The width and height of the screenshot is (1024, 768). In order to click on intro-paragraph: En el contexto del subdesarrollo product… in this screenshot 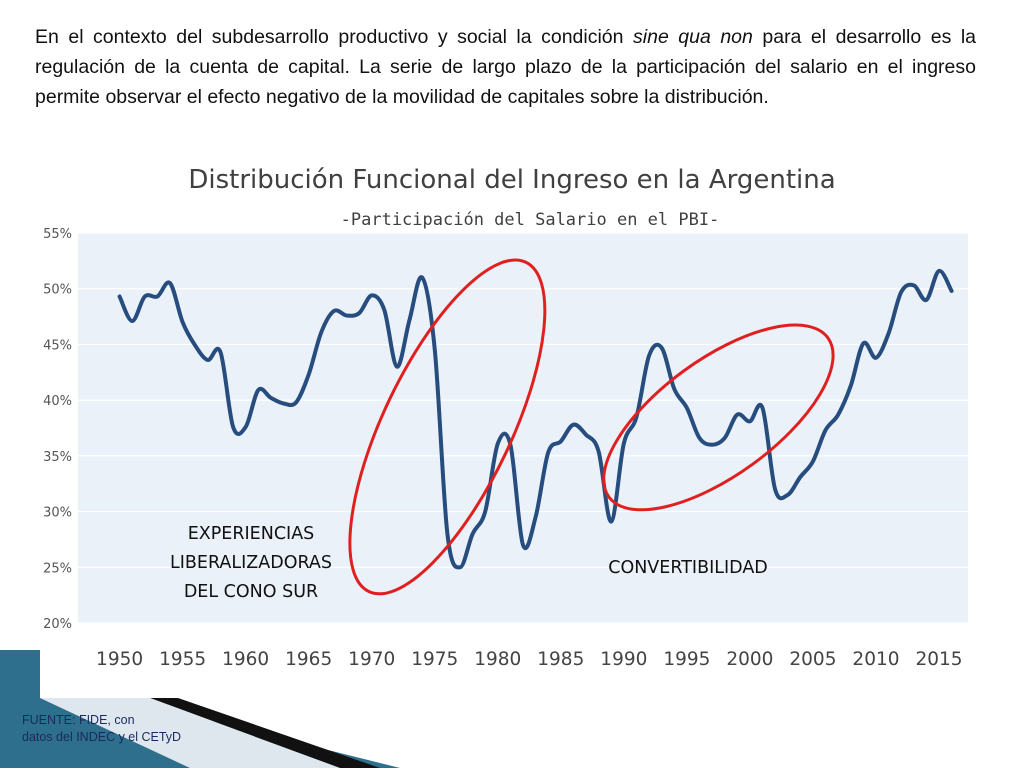, I will do `click(505, 67)`.